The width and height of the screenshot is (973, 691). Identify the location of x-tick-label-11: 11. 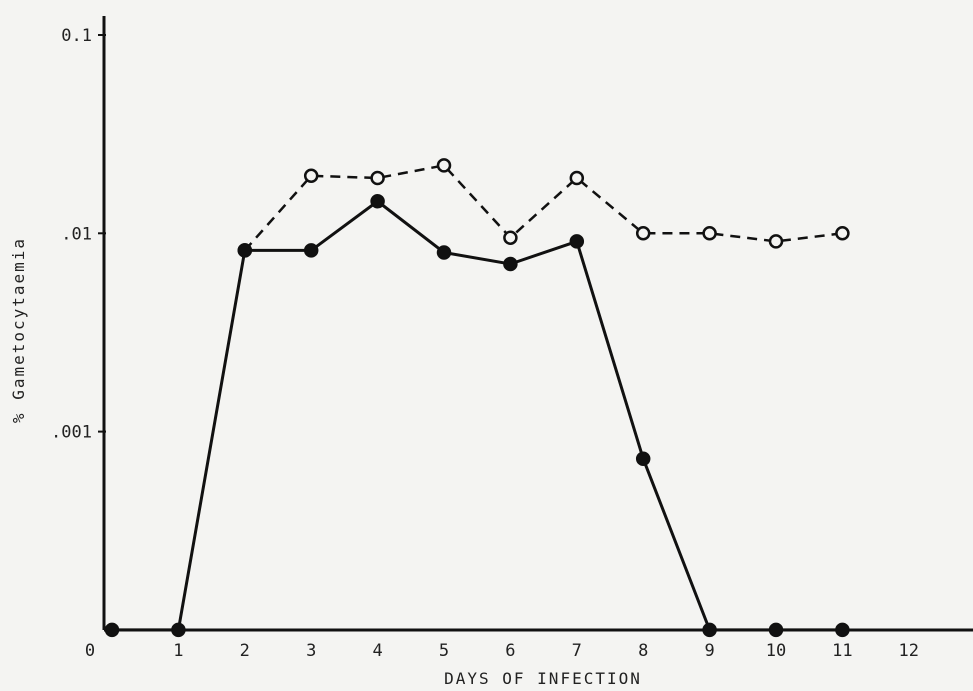
(842, 651).